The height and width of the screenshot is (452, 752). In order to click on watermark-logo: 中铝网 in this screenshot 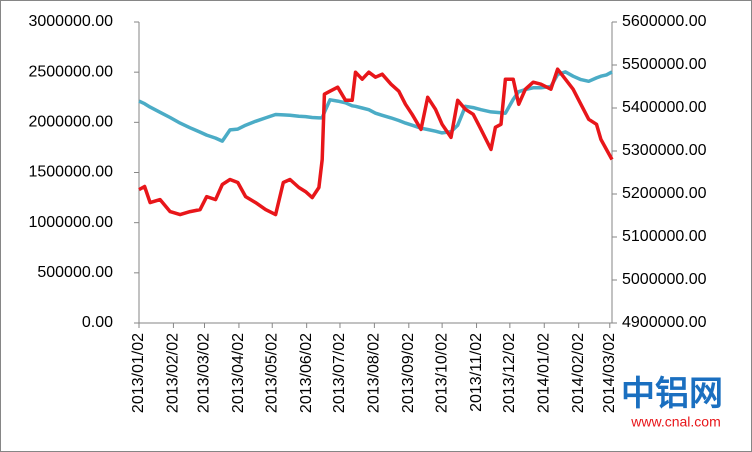, I will do `click(672, 394)`.